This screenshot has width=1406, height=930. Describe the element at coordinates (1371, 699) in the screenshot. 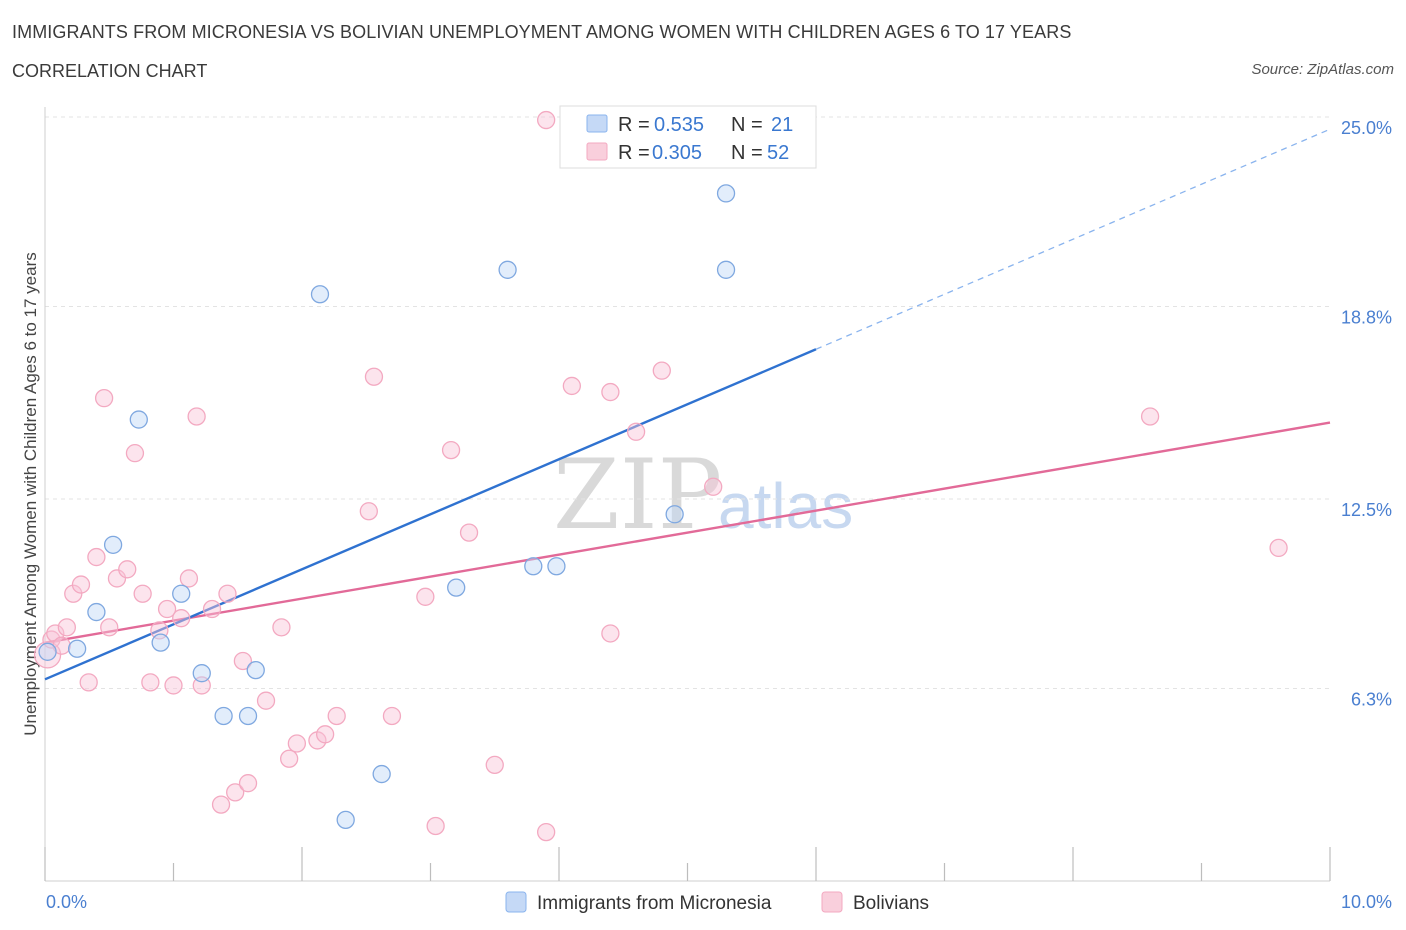

I see `y-tick-label-0: 6.3%` at that location.